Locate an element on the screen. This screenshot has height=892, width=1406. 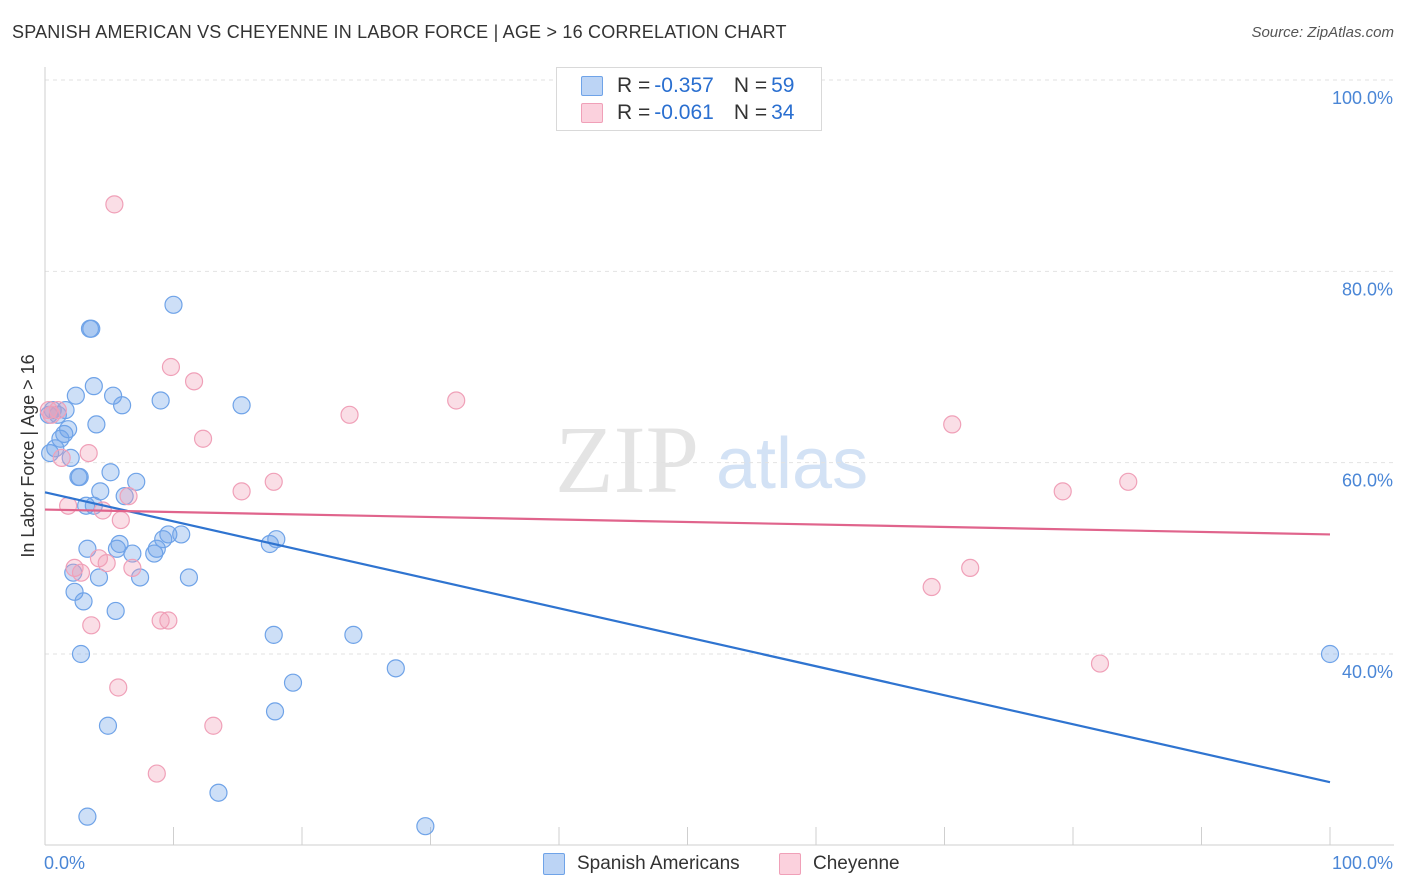
x-tick-label: 100.0% is located at coordinates (1362, 863).